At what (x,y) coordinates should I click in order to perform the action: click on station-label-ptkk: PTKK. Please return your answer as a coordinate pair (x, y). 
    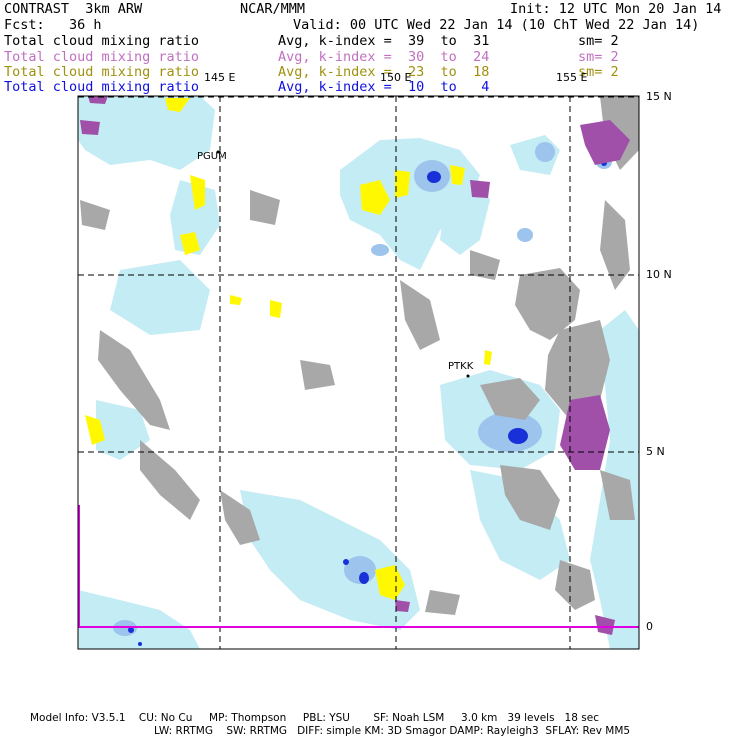
    Looking at the image, I should click on (461, 366).